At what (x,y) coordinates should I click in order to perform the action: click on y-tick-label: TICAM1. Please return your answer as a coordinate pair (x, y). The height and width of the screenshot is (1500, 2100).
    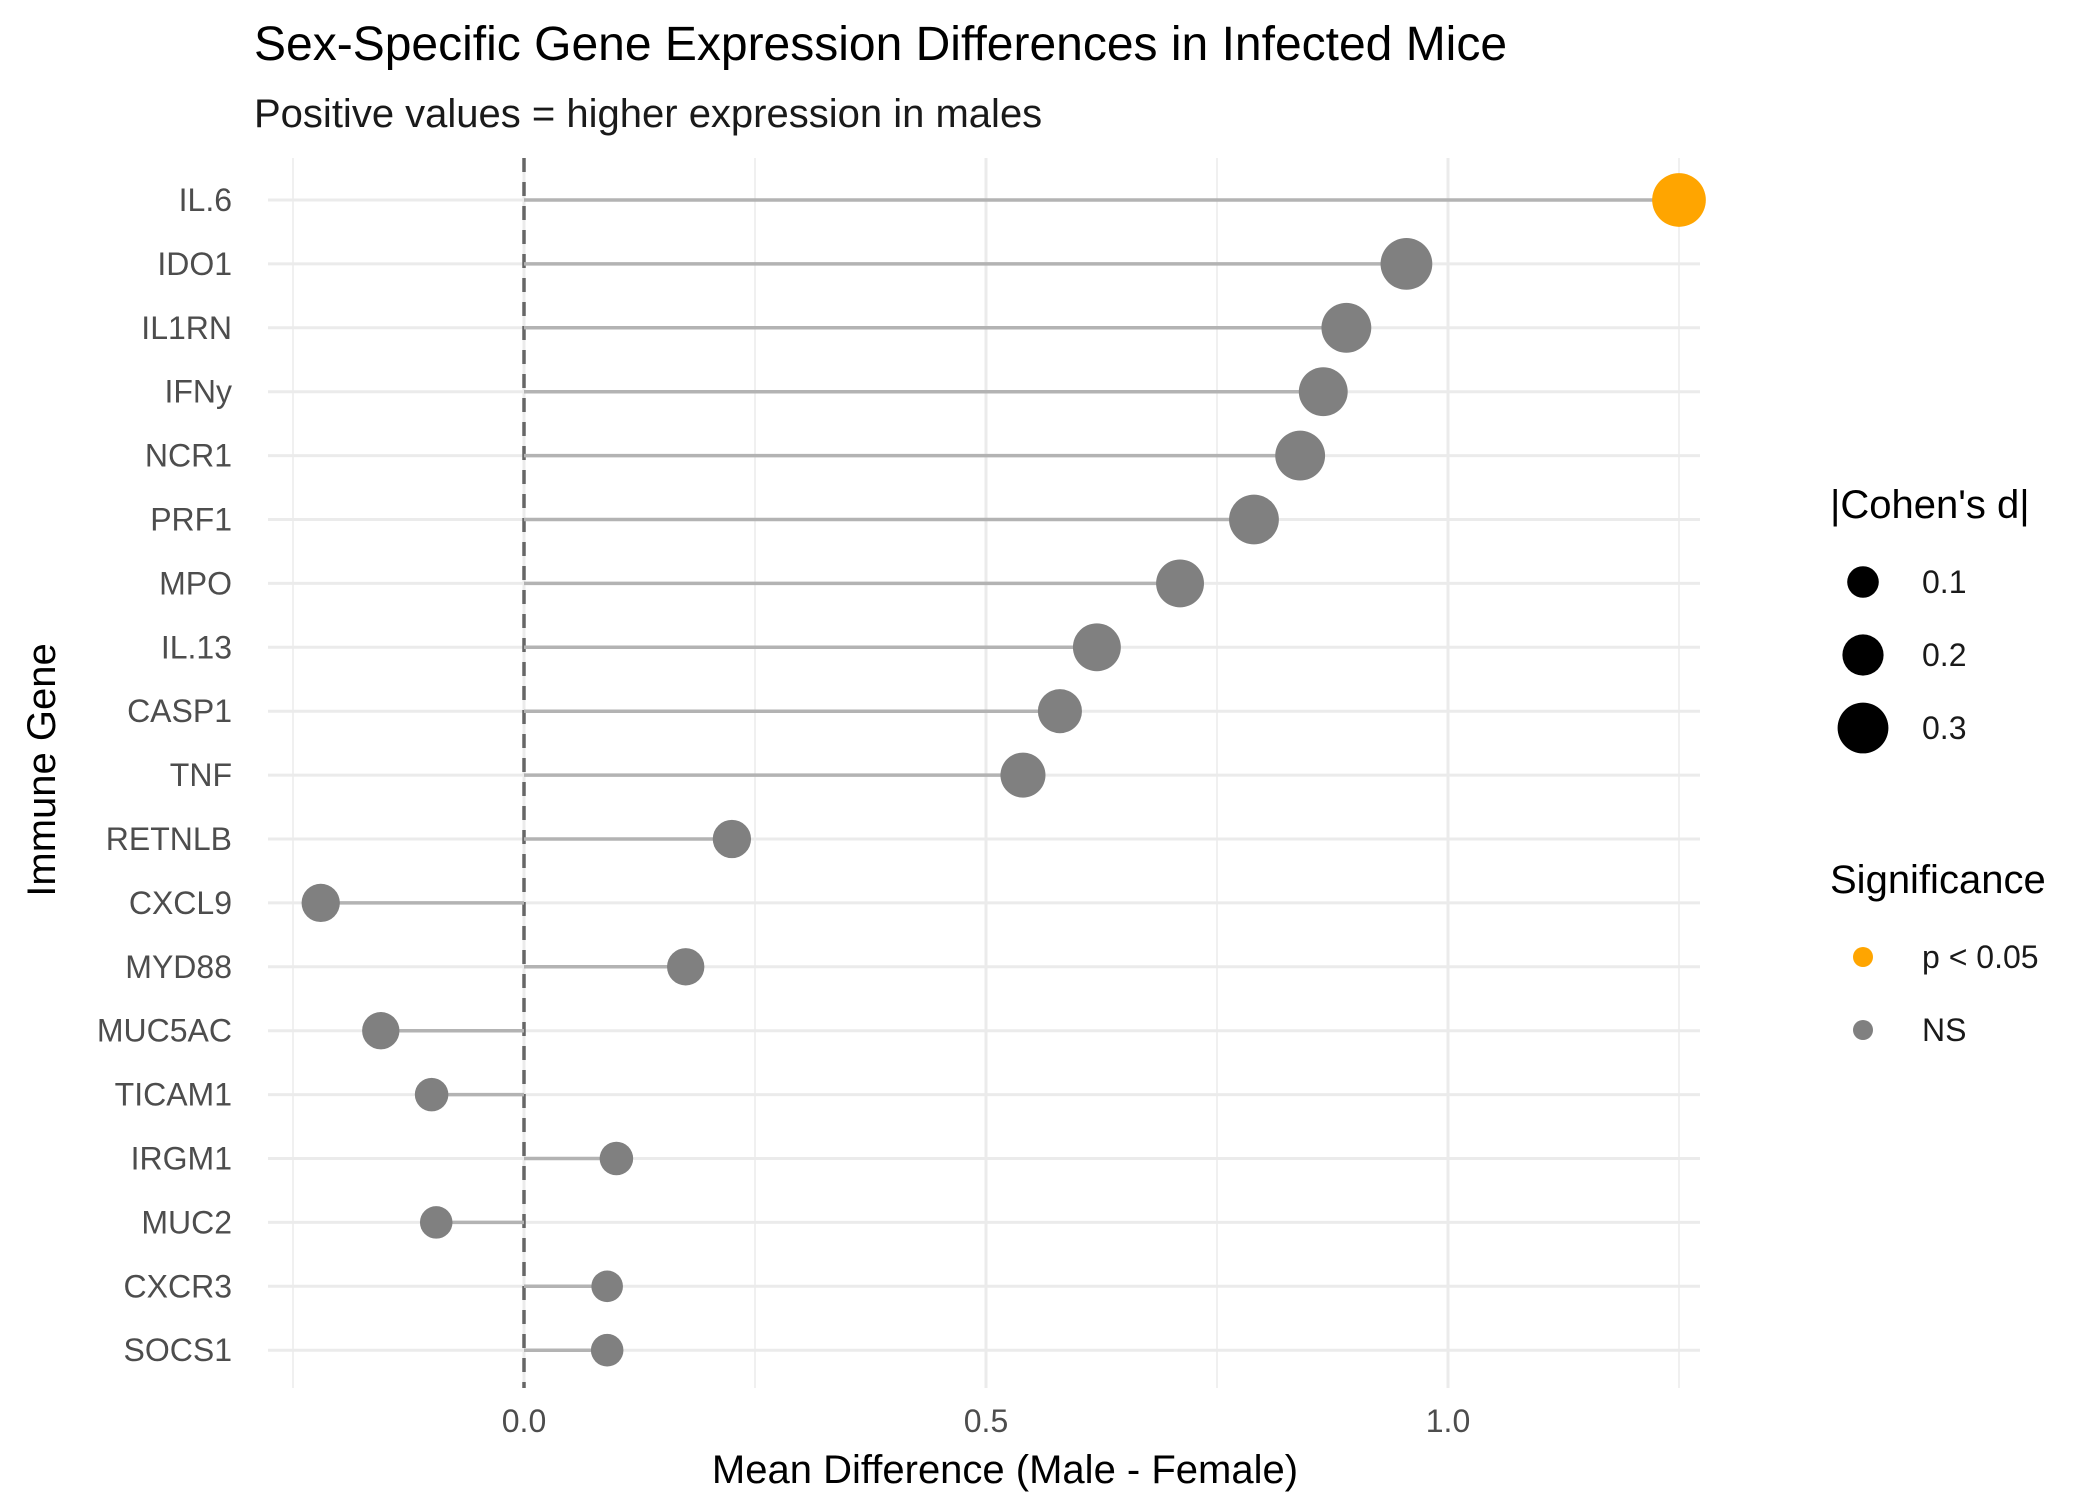
    Looking at the image, I should click on (173, 1095).